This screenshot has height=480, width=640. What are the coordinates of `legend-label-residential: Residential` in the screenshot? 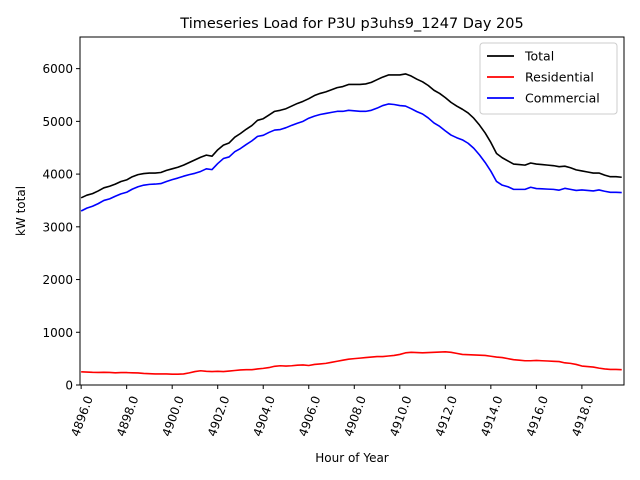 It's located at (559, 77).